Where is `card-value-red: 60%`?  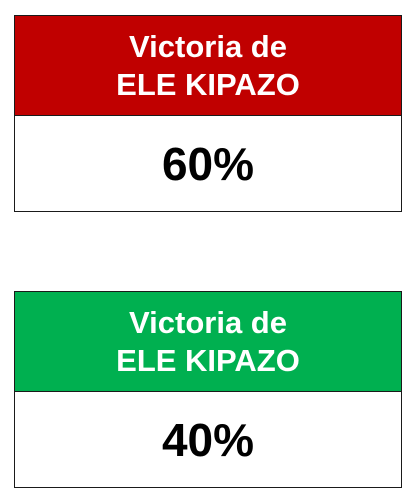 card-value-red: 60% is located at coordinates (208, 163).